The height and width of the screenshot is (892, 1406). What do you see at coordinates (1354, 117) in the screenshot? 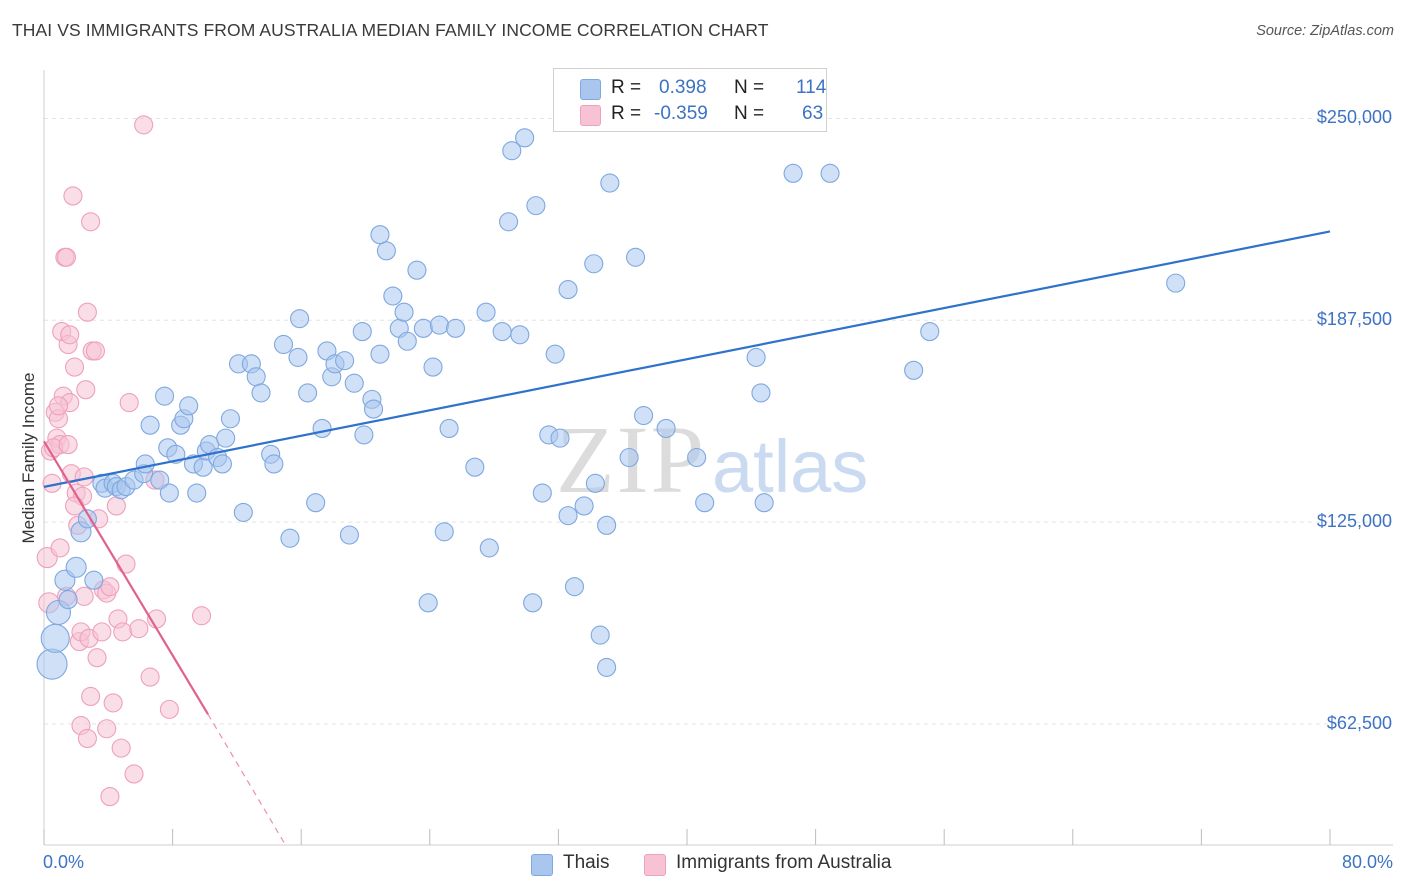
I see `y-tick-label: $250,000` at bounding box center [1354, 117].